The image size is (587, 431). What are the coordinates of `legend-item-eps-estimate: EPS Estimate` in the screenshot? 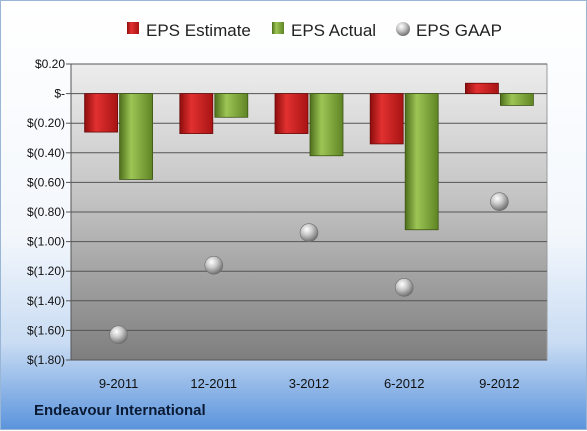 It's located at (189, 30).